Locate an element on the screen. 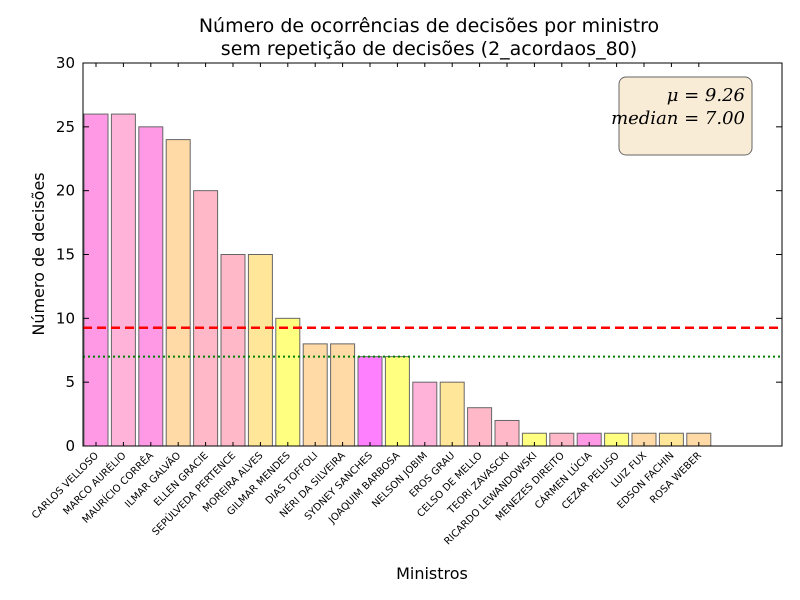 The height and width of the screenshot is (600, 800). x-tick-label: ROSA WEBER is located at coordinates (676, 478).